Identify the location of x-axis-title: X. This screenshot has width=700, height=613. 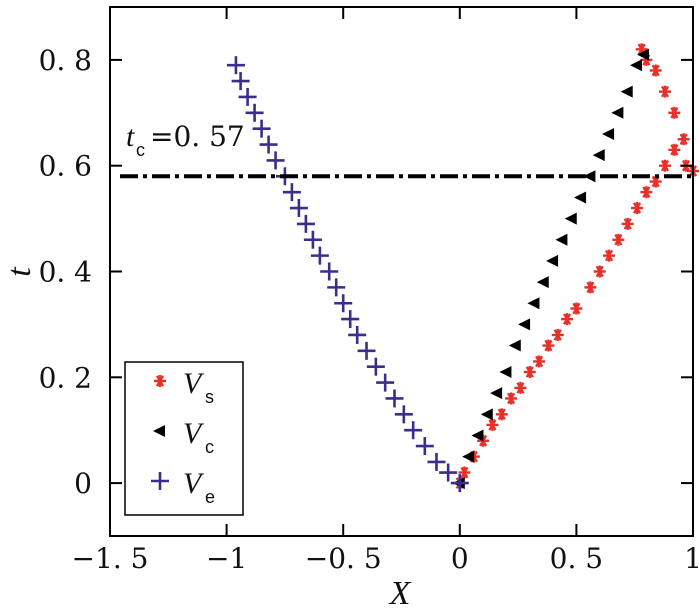
(400, 593).